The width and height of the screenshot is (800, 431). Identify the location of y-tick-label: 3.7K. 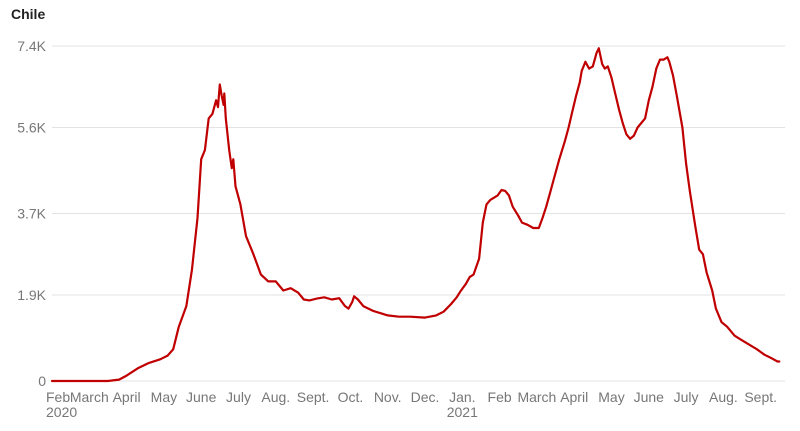
(31, 214).